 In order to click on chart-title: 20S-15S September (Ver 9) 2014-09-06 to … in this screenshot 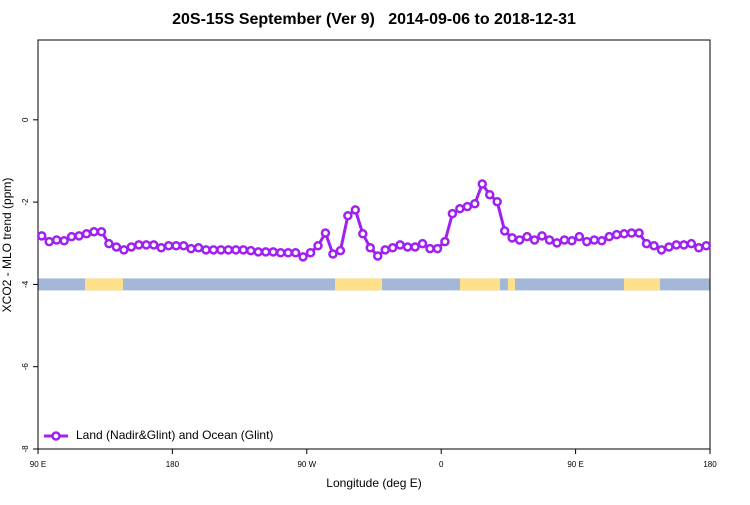, I will do `click(374, 19)`.